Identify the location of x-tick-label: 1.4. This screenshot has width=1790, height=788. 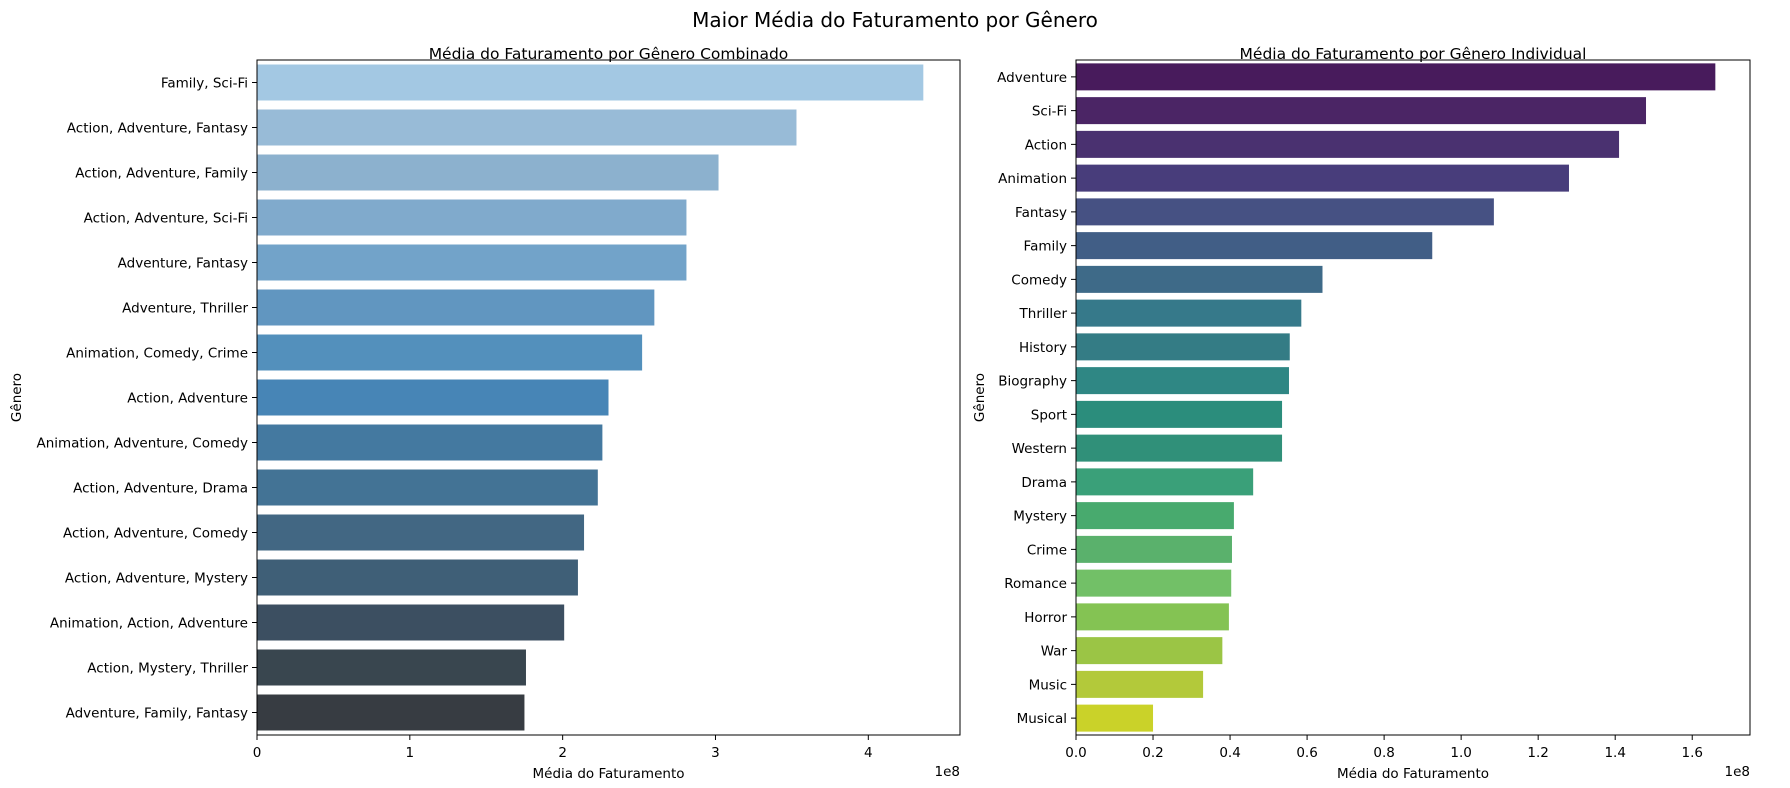
(1614, 753).